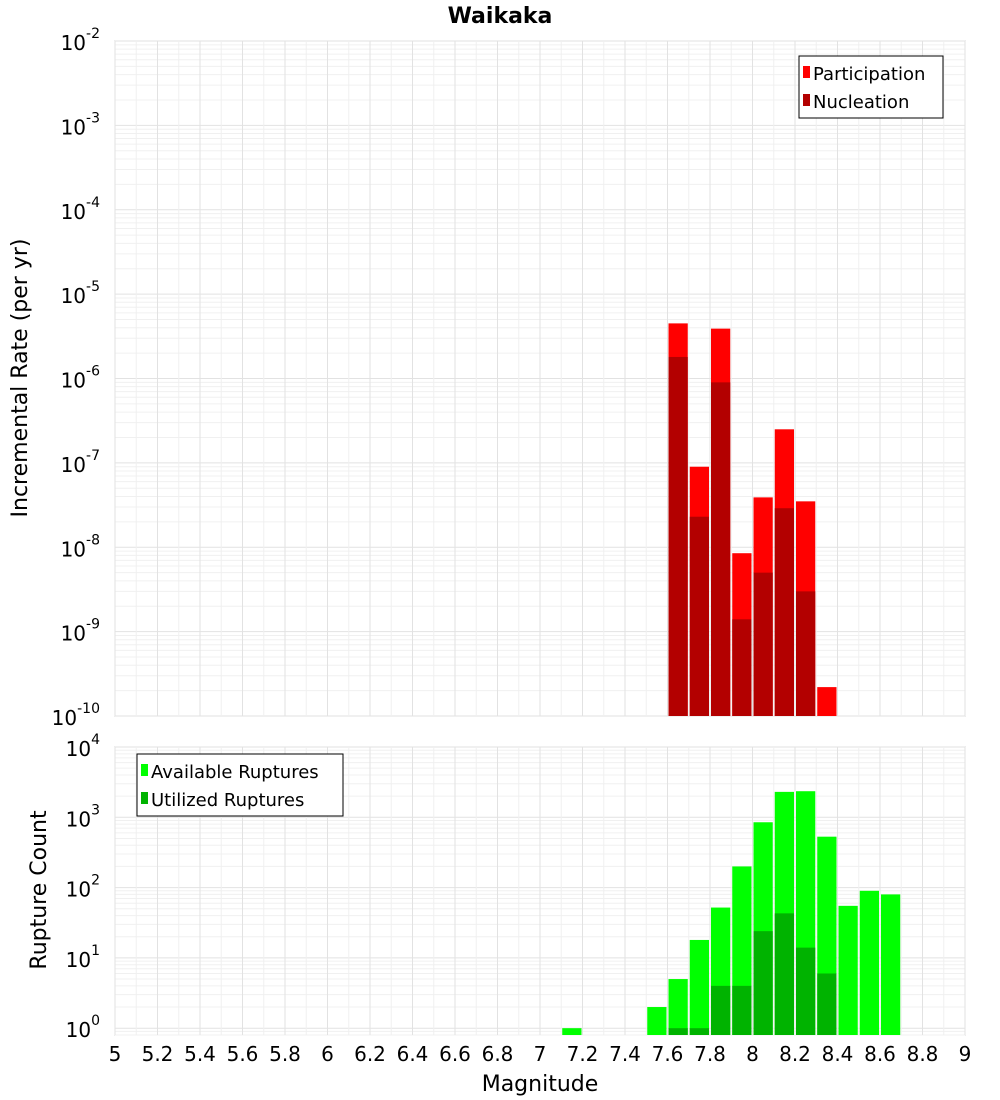 The image size is (1000, 1100). Describe the element at coordinates (95, 810) in the screenshot. I see `y-tick-exponent: 3` at that location.